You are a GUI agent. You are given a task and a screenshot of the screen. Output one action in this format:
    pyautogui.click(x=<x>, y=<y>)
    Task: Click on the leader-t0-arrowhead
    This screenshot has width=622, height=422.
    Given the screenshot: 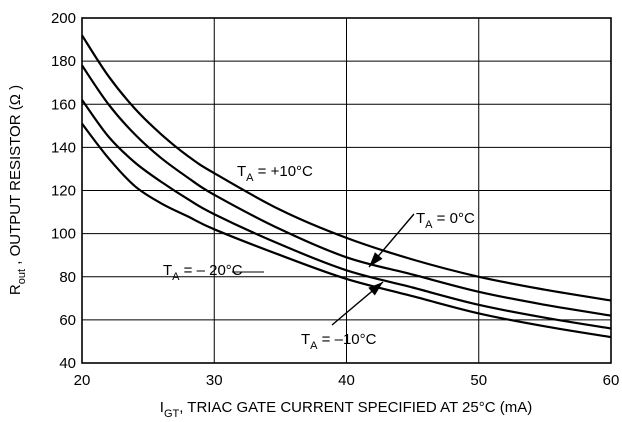 What is the action you would take?
    pyautogui.click(x=376, y=259)
    